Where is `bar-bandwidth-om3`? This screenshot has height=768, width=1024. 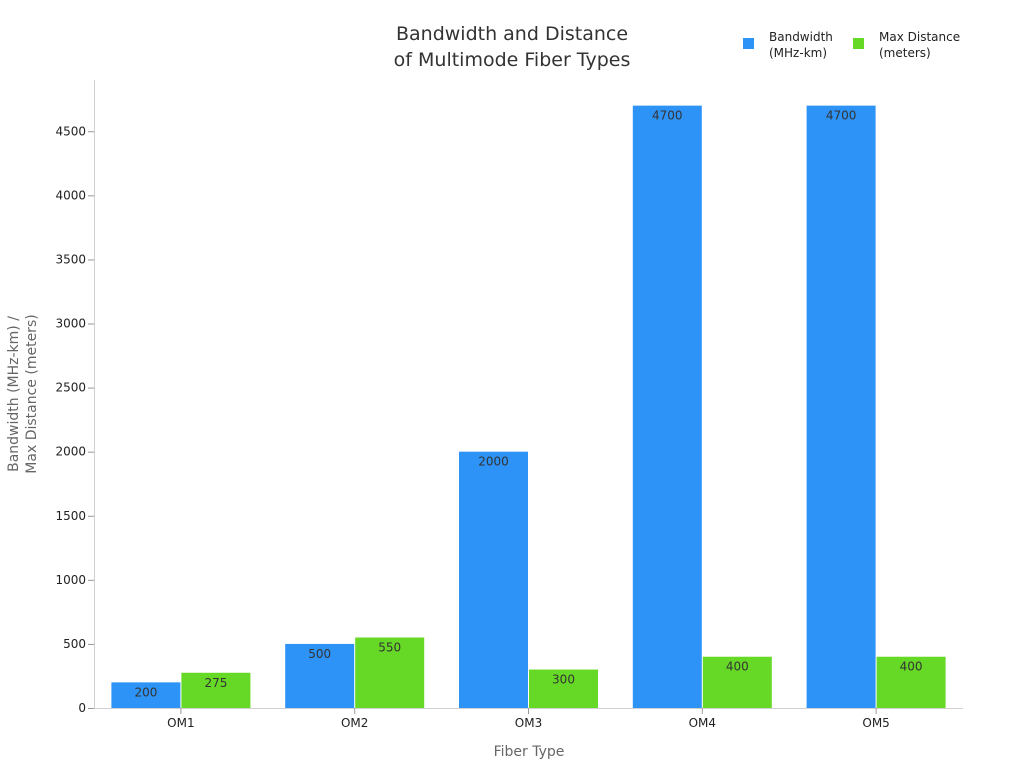 bar-bandwidth-om3 is located at coordinates (493, 579).